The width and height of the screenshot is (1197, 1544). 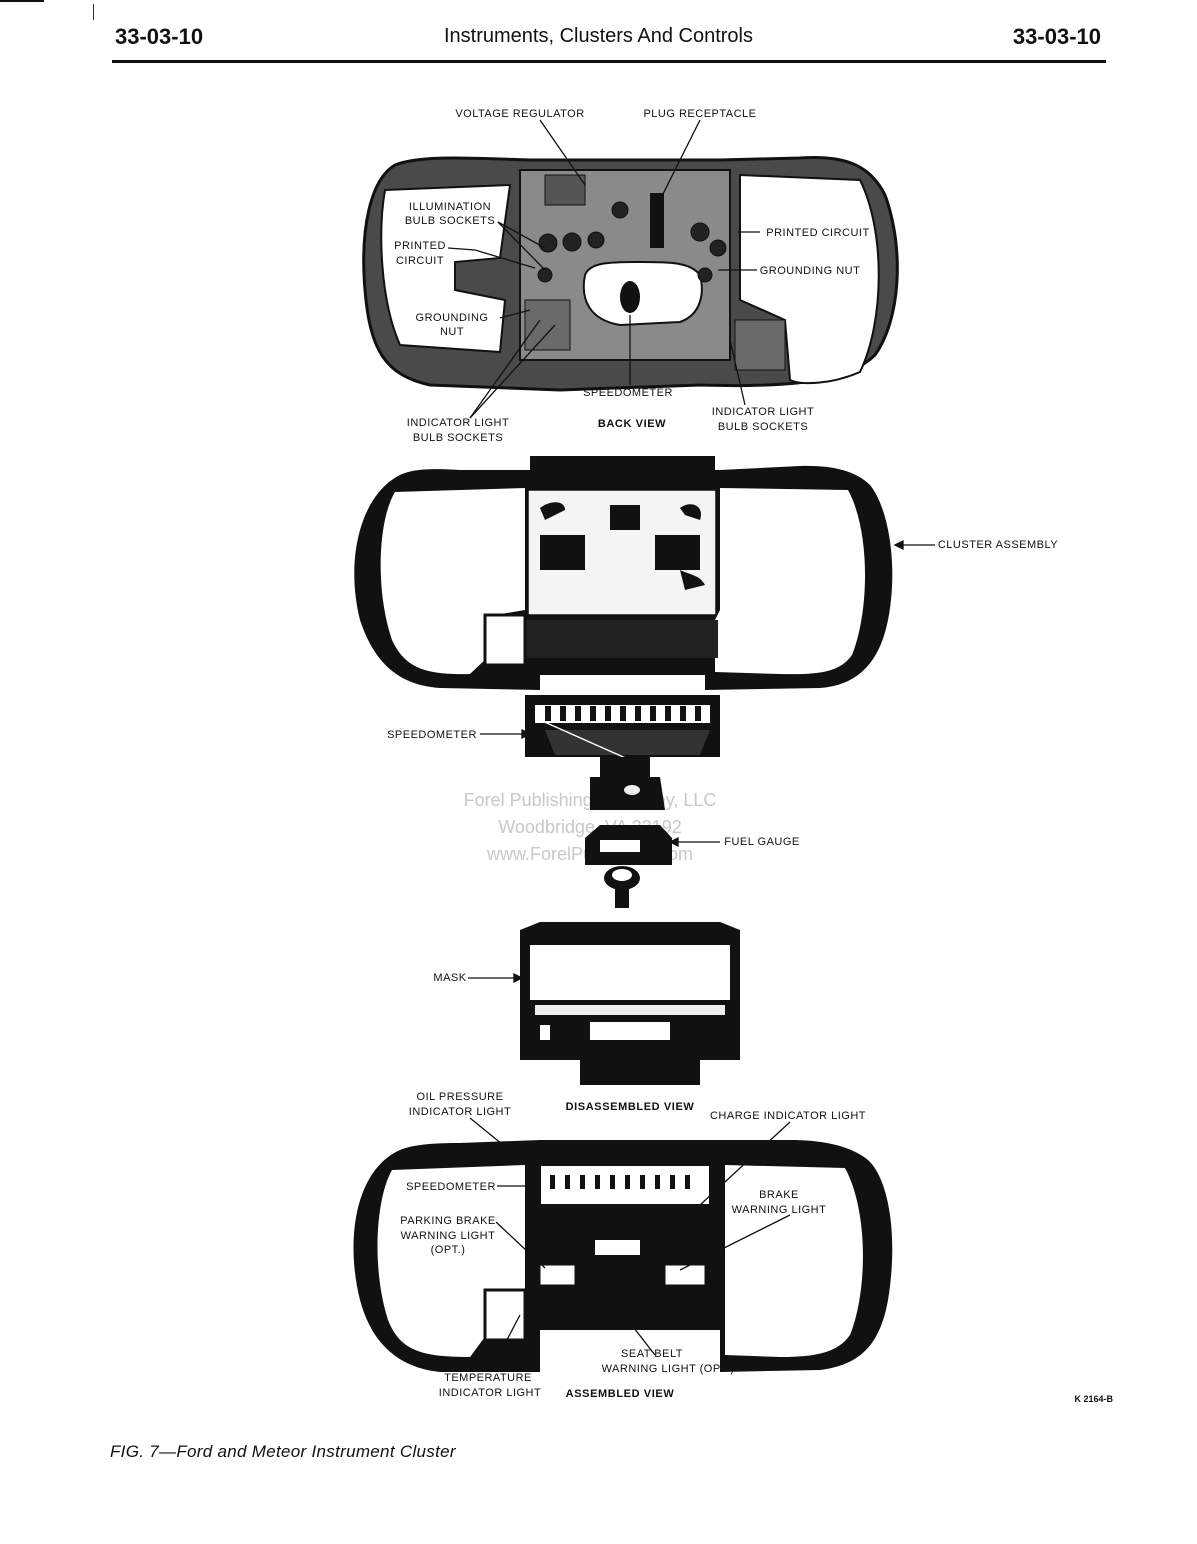 I want to click on label-voltage-regulator: VOLTAGE REGULATOR, so click(x=519, y=114).